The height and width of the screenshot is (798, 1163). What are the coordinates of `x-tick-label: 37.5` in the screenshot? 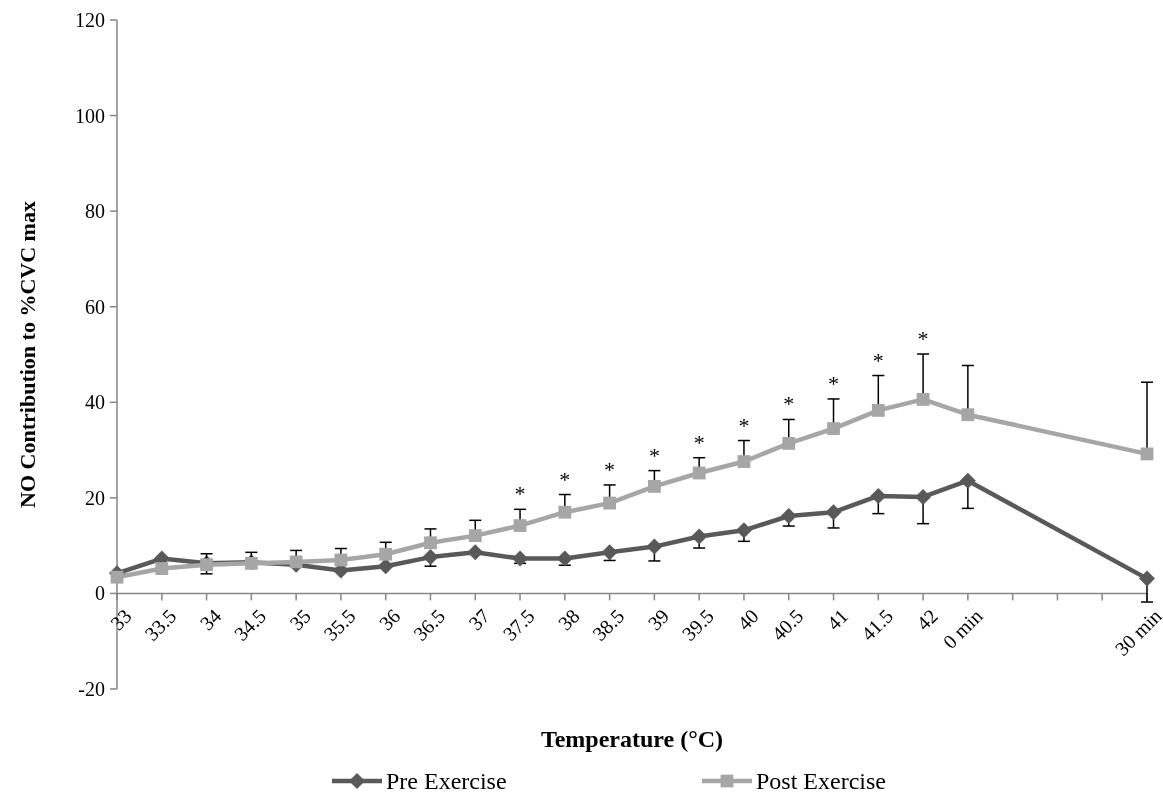 It's located at (518, 624).